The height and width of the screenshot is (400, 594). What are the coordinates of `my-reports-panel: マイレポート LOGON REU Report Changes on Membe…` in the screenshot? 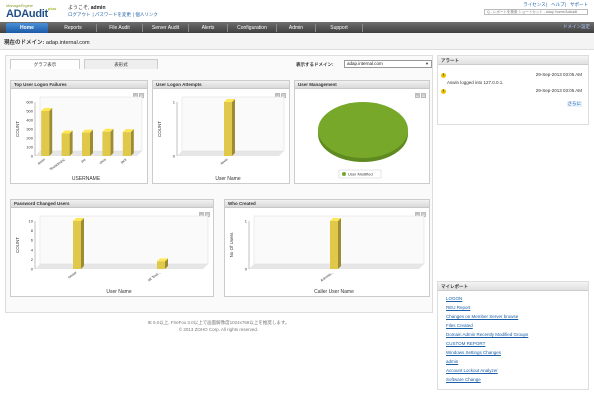 It's located at (513, 335).